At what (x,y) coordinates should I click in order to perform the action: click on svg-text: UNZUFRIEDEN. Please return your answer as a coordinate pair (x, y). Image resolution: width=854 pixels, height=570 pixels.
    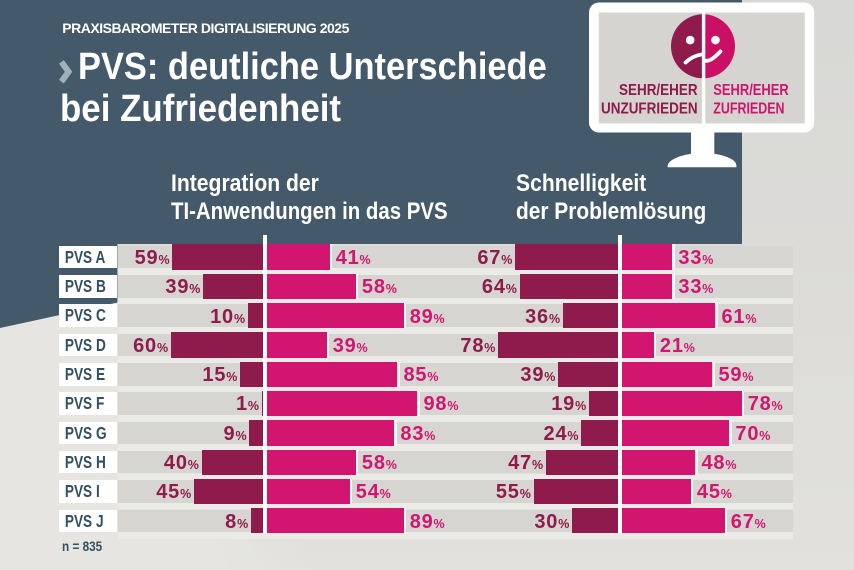
    Looking at the image, I should click on (649, 108).